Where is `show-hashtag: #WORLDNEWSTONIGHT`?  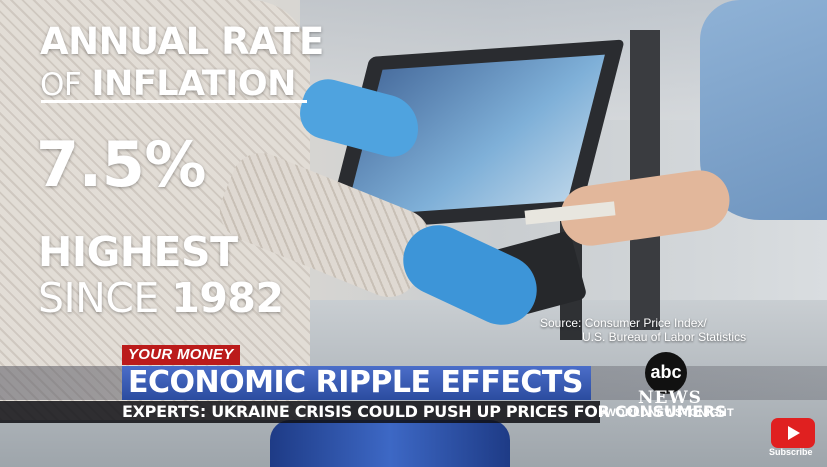 show-hashtag: #WORLDNEWSTONIGHT is located at coordinates (667, 413).